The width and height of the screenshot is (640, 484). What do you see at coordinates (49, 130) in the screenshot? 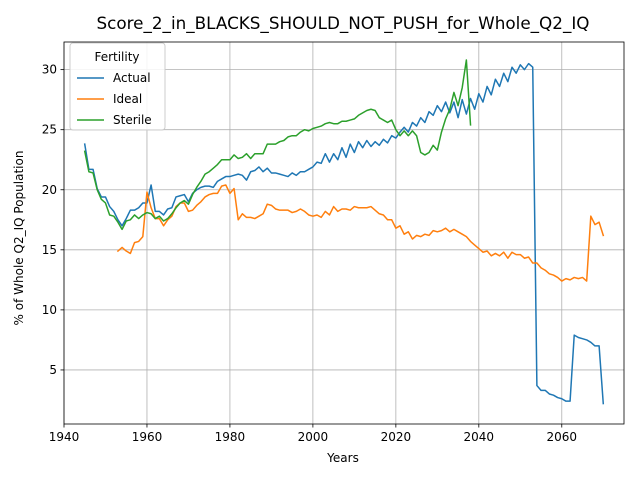
I see `y-tick-label: 25` at bounding box center [49, 130].